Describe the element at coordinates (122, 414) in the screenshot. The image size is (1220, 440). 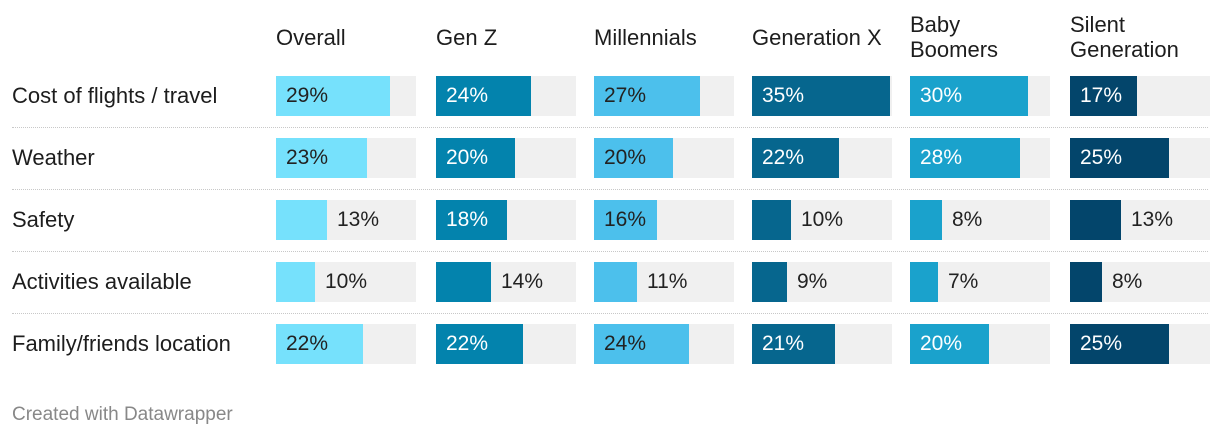
I see `footer-credit: Created with Datawrapper` at that location.